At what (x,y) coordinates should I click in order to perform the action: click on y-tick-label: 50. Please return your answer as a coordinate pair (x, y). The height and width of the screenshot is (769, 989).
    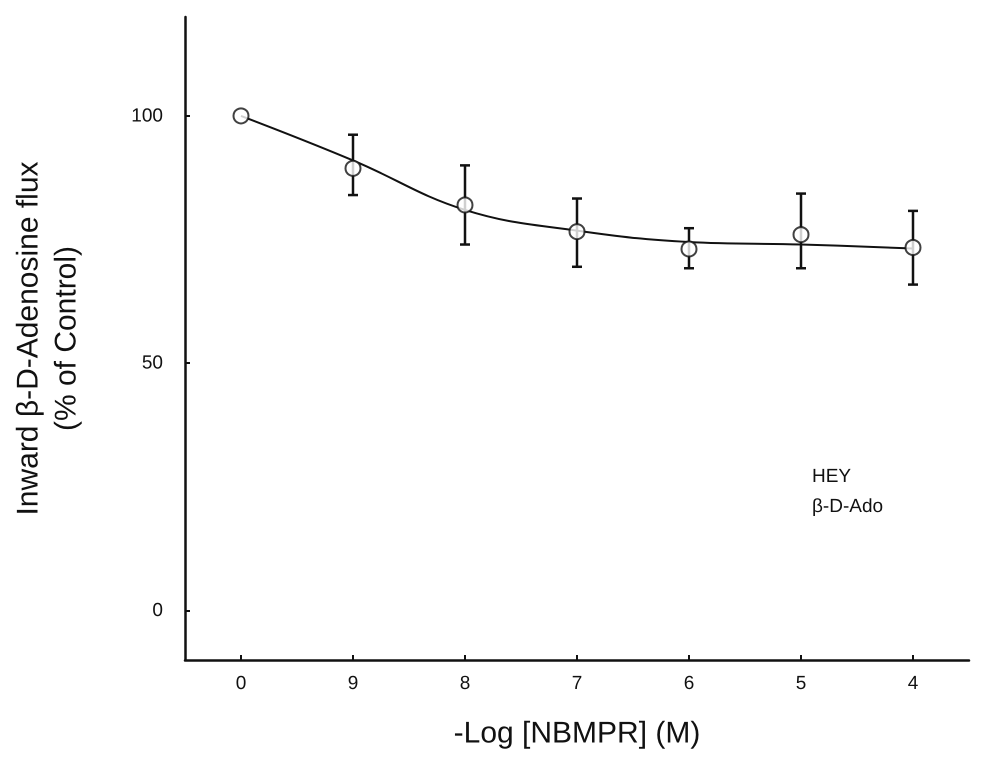
    Looking at the image, I should click on (152, 363).